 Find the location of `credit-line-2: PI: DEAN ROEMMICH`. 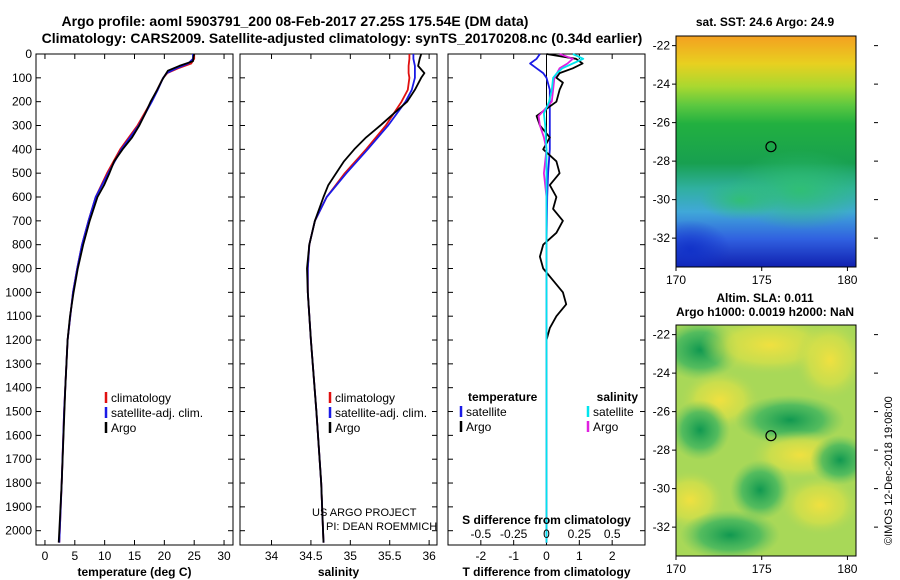

credit-line-2: PI: DEAN ROEMMICH is located at coordinates (381, 527).